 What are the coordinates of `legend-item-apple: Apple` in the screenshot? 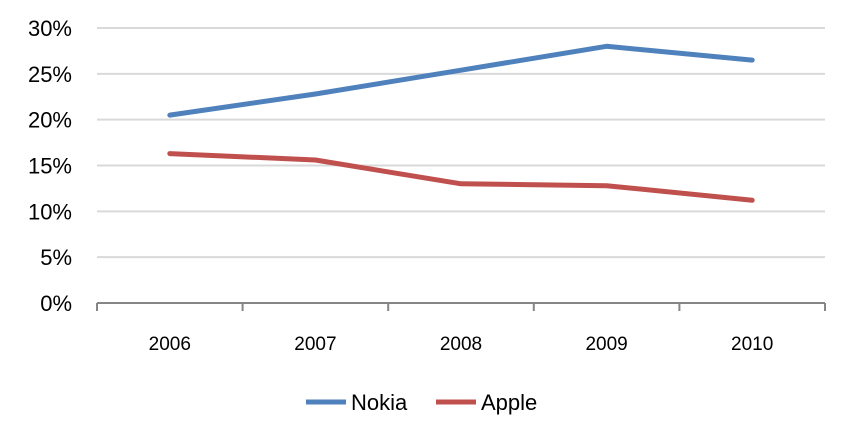 It's located at (486, 402).